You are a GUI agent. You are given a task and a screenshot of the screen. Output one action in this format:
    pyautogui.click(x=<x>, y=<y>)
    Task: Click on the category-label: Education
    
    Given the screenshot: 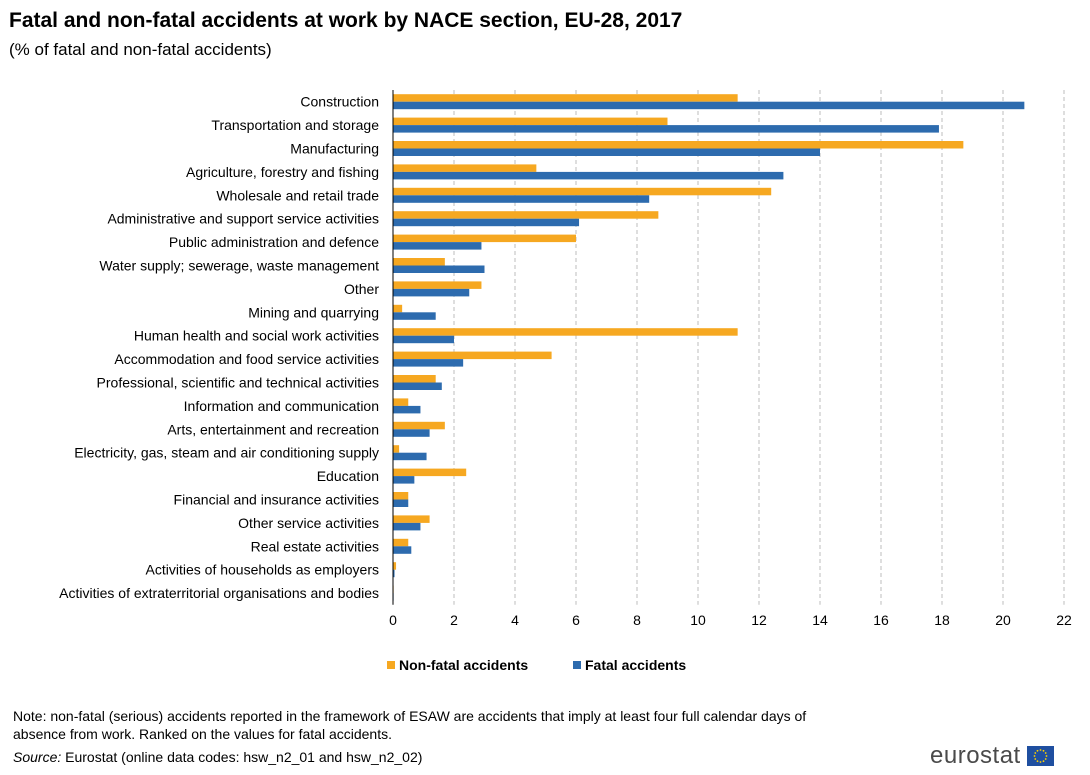 What is the action you would take?
    pyautogui.click(x=348, y=476)
    